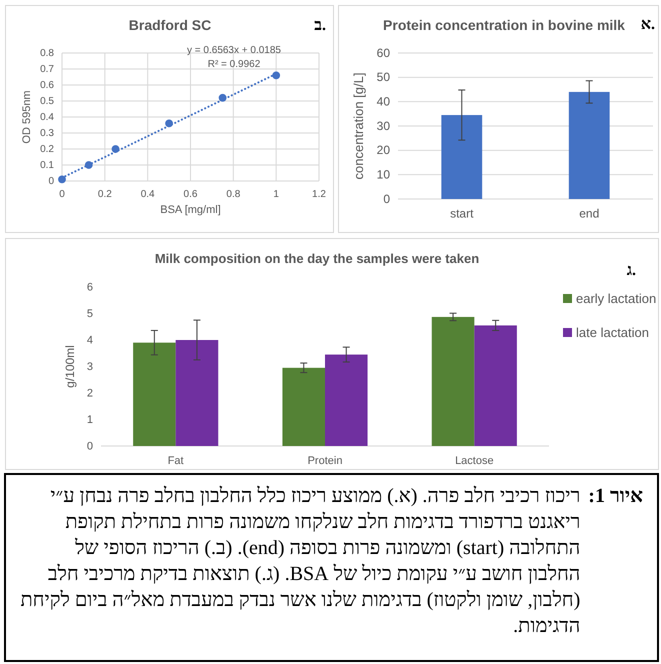  What do you see at coordinates (176, 460) in the screenshot?
I see `x-tick-label: Fat` at bounding box center [176, 460].